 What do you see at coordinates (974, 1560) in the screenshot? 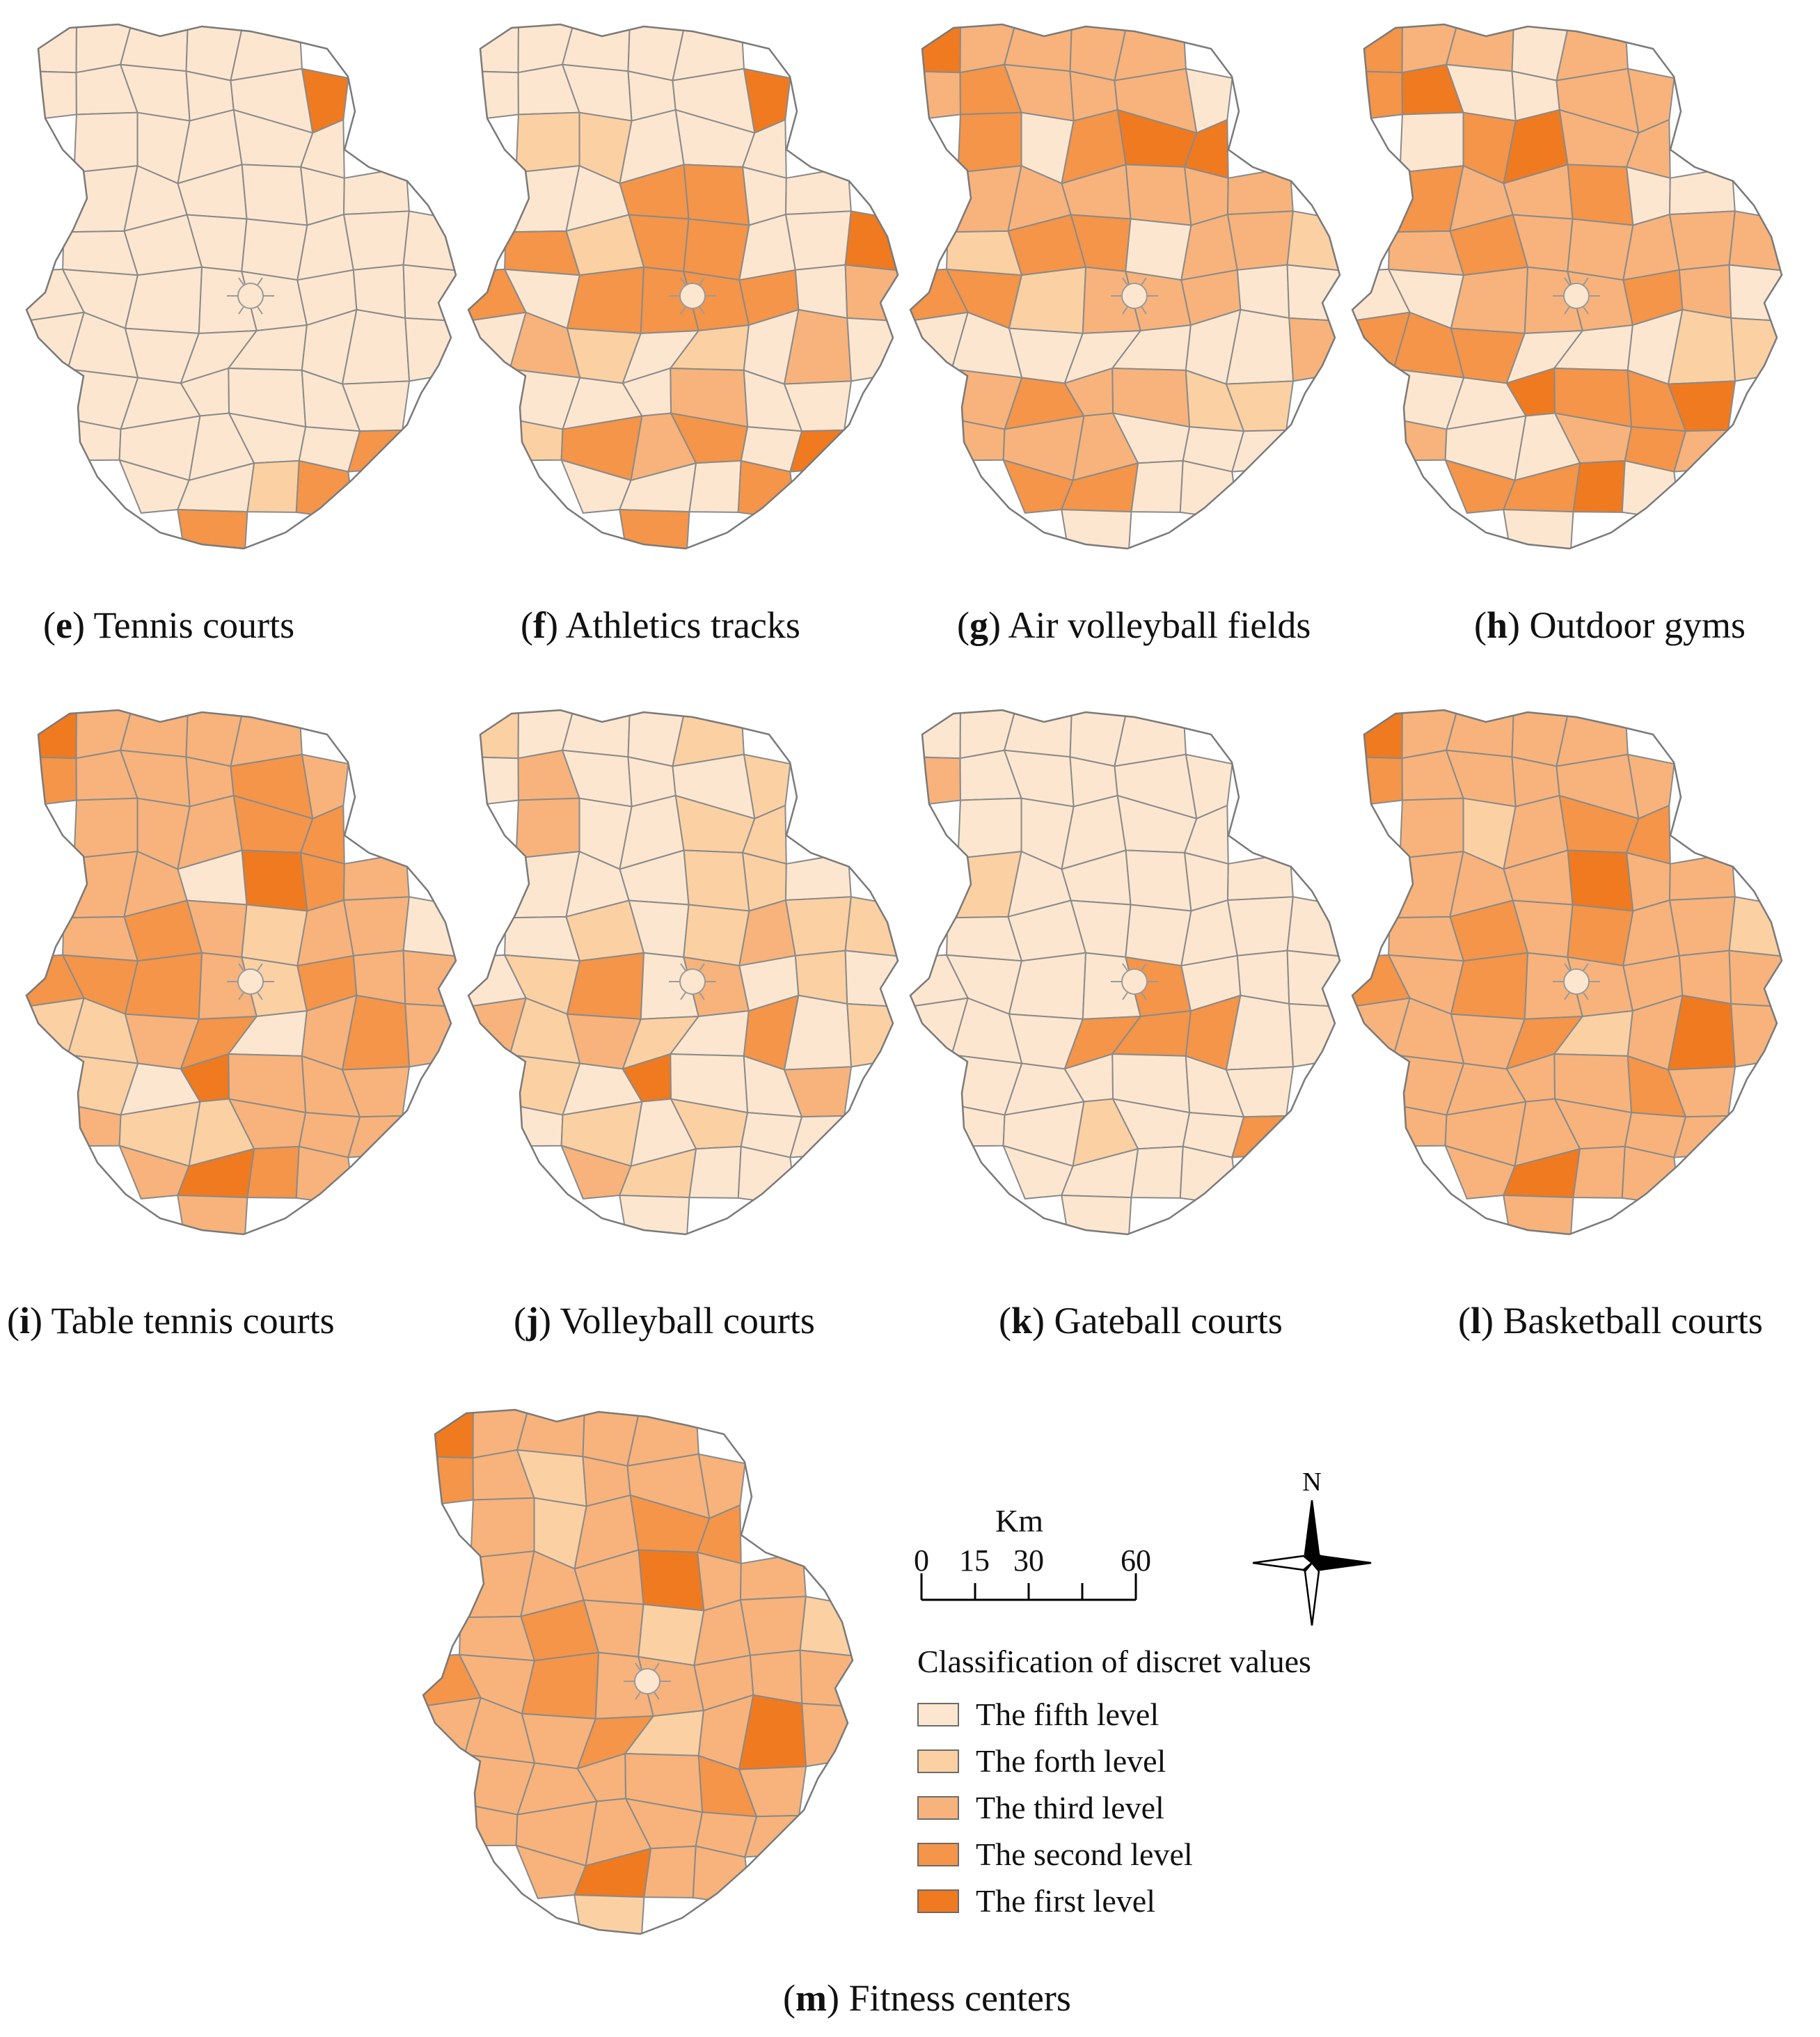
I see `scale-tick-label: 15` at bounding box center [974, 1560].